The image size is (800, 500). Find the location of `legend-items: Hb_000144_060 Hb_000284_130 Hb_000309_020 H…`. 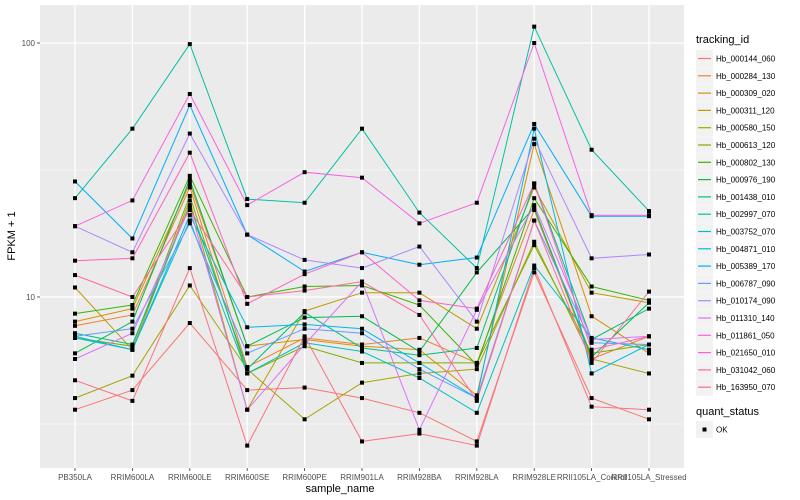

legend-items: Hb_000144_060 Hb_000284_130 Hb_000309_020 H… is located at coordinates (736, 223).